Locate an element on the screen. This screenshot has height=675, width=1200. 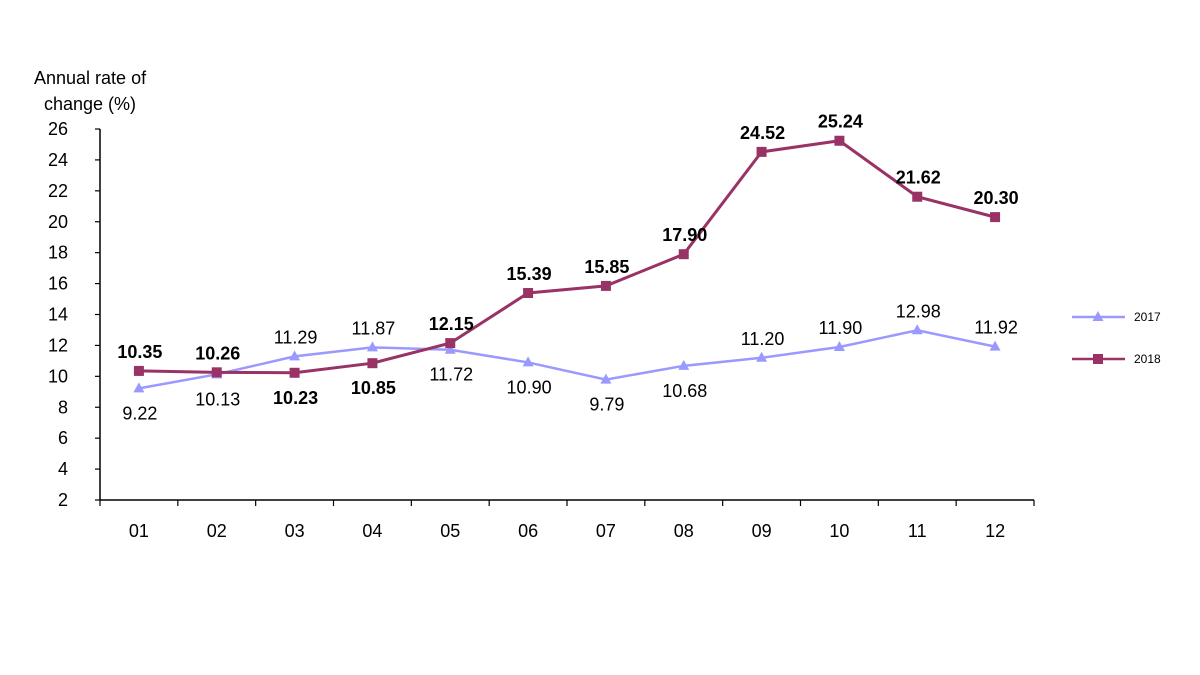
x-tick-label: 08 is located at coordinates (684, 531).